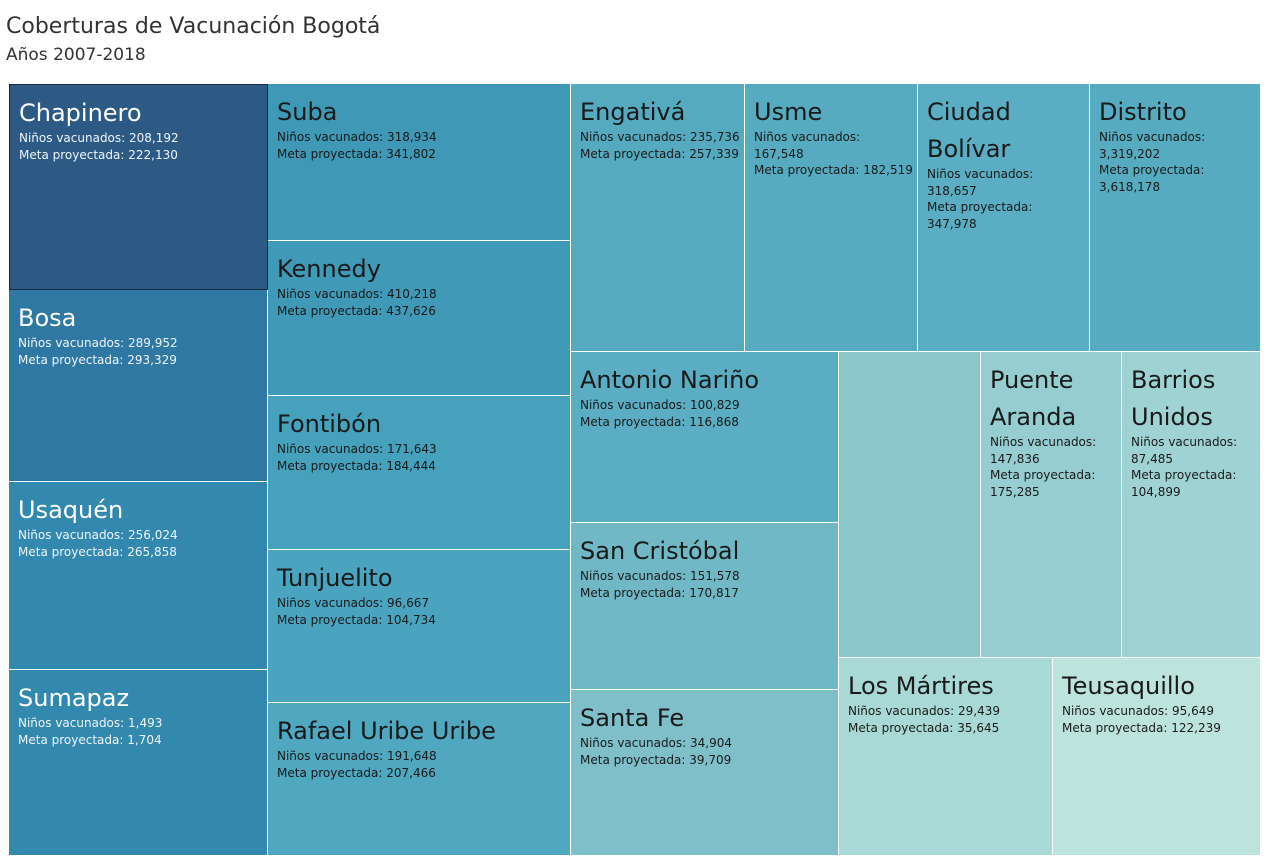 The width and height of the screenshot is (1268, 860). I want to click on vaccinated-value: Niños vacunados: 256,024, so click(140, 535).